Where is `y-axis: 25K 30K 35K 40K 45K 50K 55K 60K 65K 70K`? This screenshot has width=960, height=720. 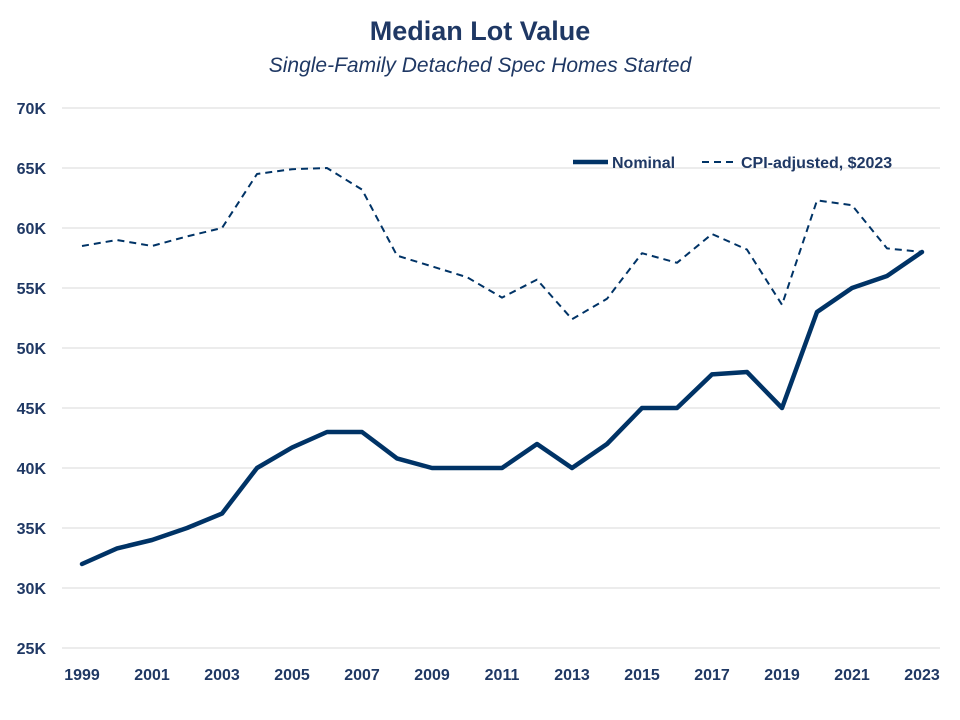
y-axis: 25K 30K 35K 40K 45K 50K 55K 60K 65K 70K is located at coordinates (32, 379).